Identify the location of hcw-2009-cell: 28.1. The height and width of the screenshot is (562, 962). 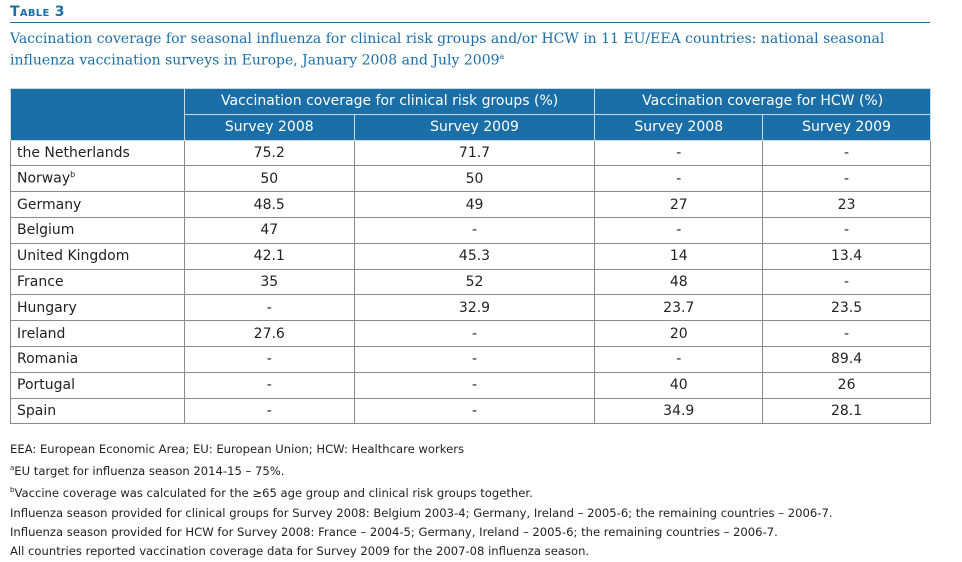
(846, 411).